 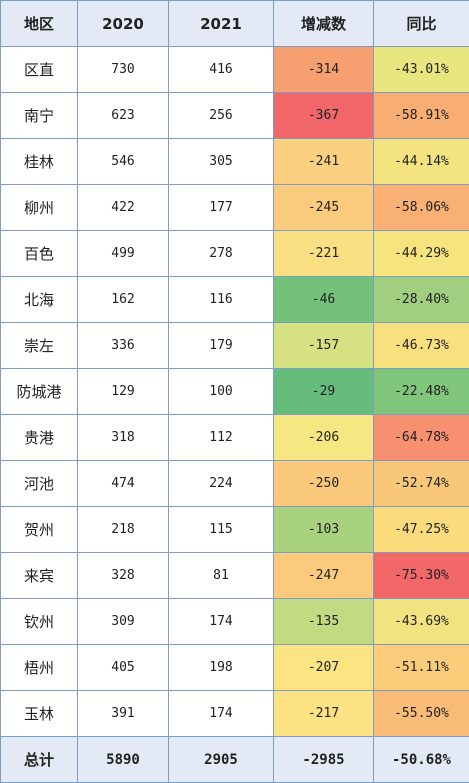 What do you see at coordinates (323, 713) in the screenshot?
I see `change-cell: -217` at bounding box center [323, 713].